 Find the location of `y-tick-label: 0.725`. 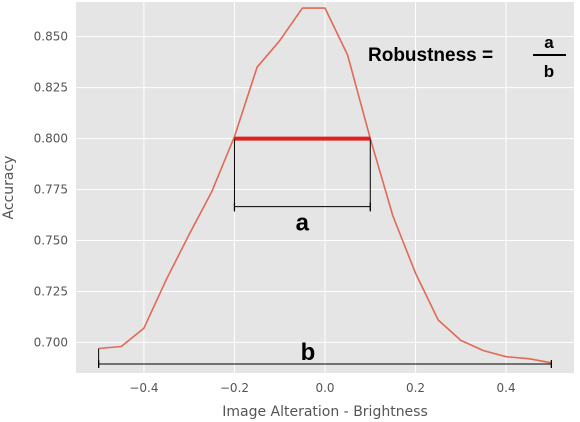

y-tick-label: 0.725 is located at coordinates (51, 291).